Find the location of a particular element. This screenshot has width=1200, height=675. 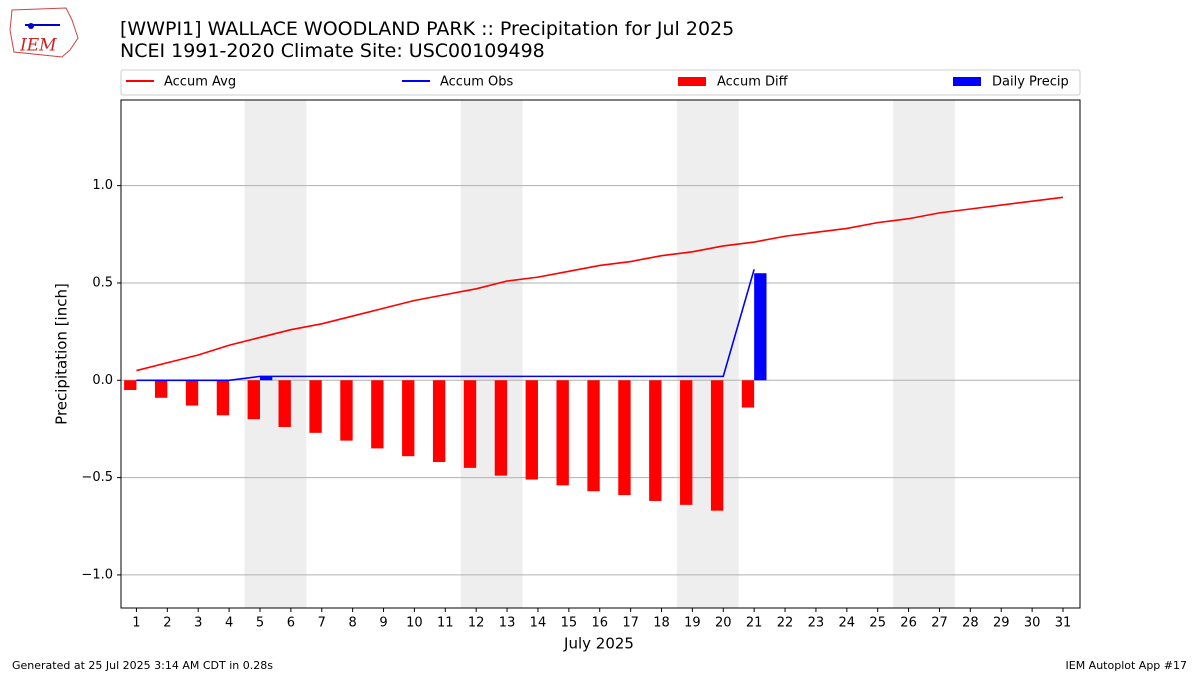

footer-right: IEM Autoplot App #17 is located at coordinates (1127, 665).